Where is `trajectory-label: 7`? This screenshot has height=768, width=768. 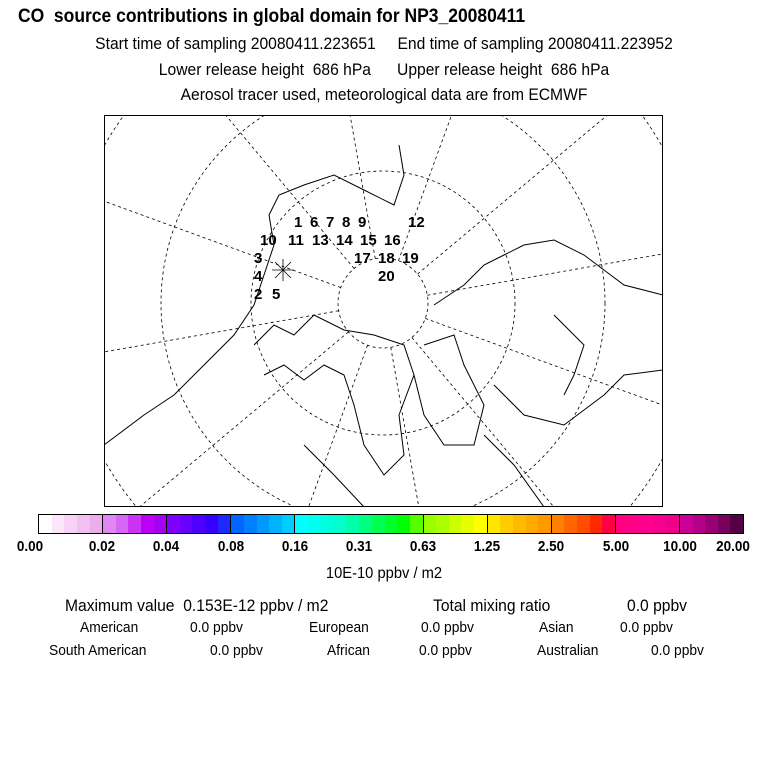
trajectory-label: 7 is located at coordinates (330, 222).